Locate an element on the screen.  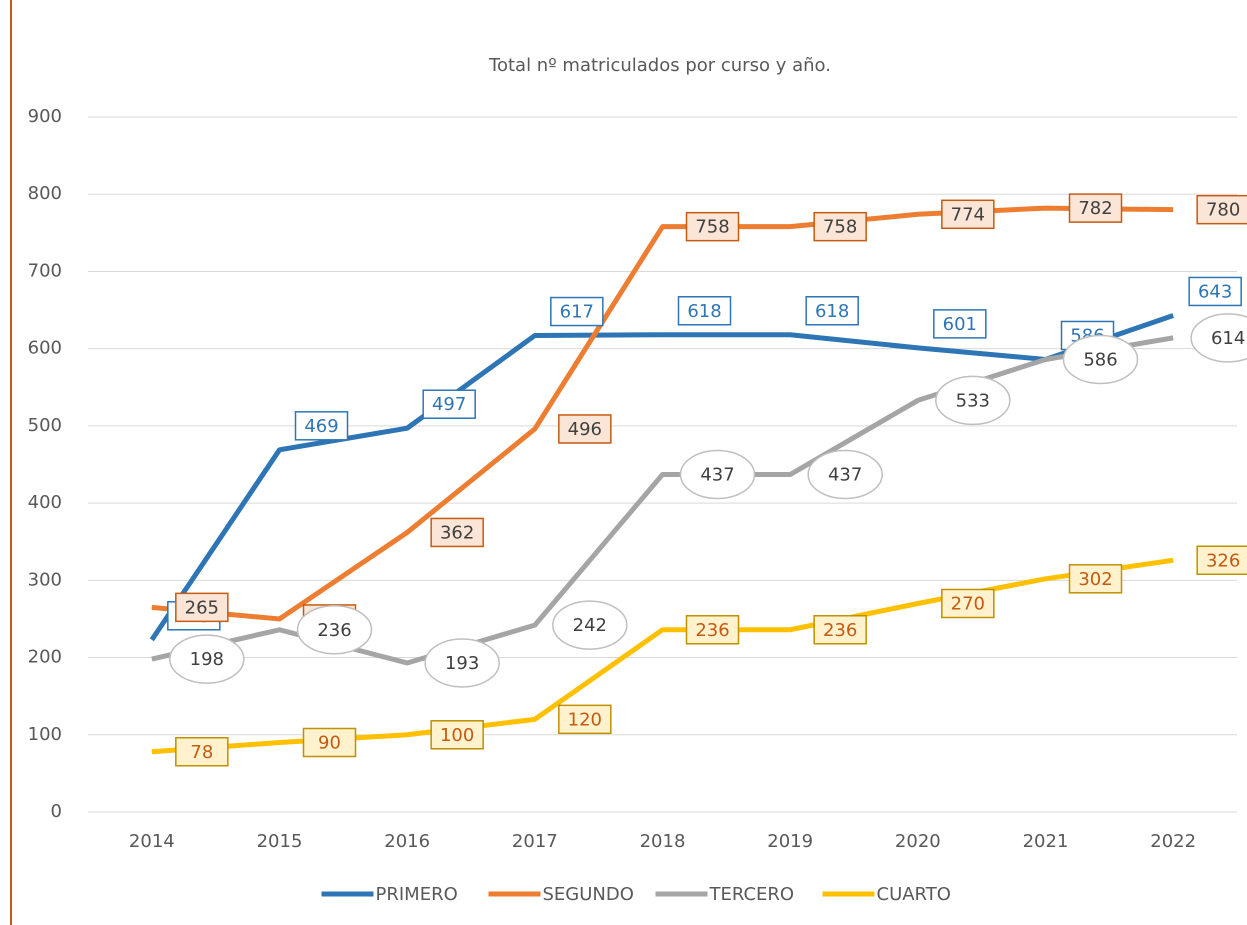
legend-label: CUARTO is located at coordinates (914, 894).